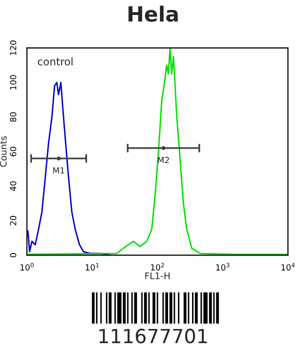  I want to click on x-tick-label: 10$^{3}$, so click(223, 266).